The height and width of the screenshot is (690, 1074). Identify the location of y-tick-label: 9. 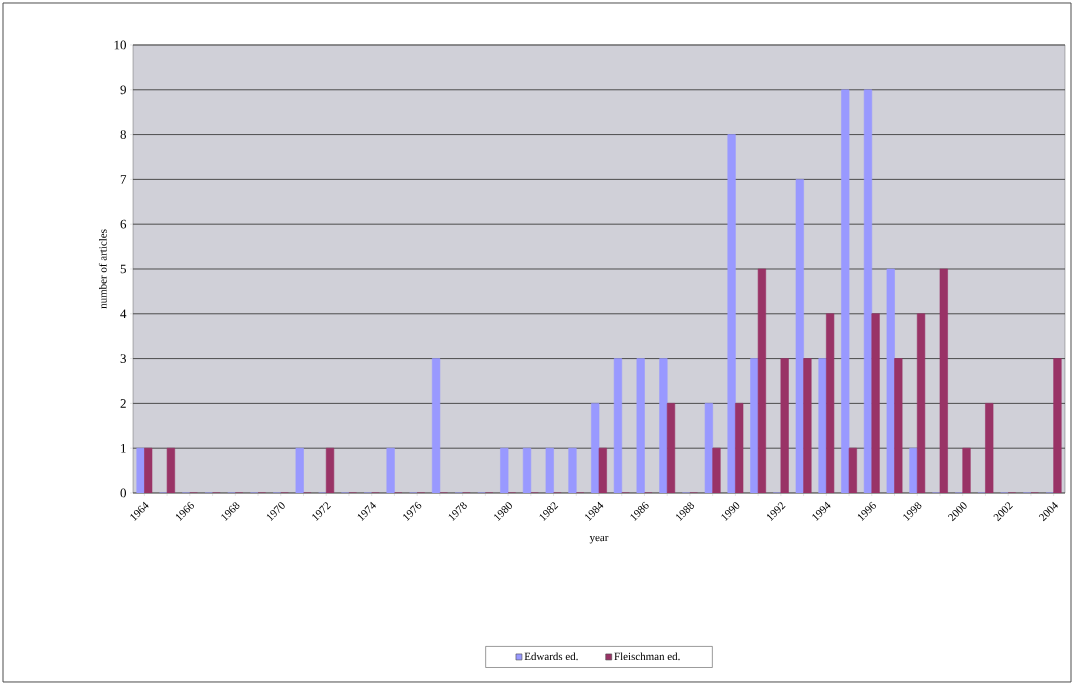
(123, 90).